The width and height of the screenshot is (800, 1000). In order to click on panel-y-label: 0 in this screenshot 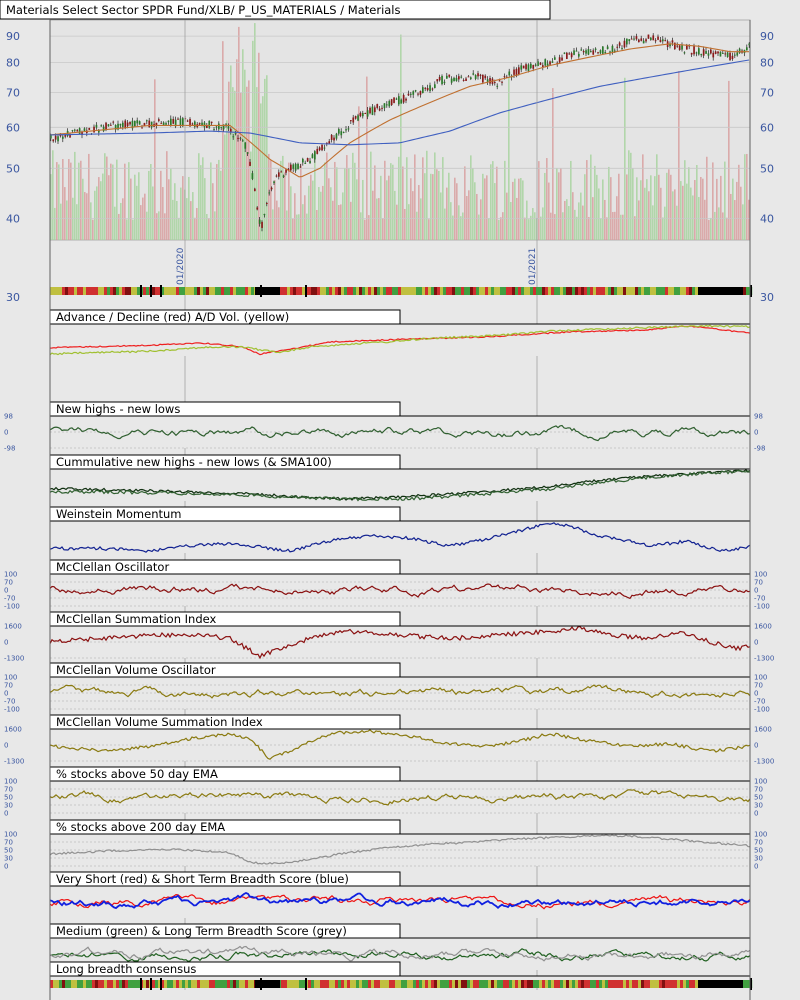, I will do `click(6, 694)`.